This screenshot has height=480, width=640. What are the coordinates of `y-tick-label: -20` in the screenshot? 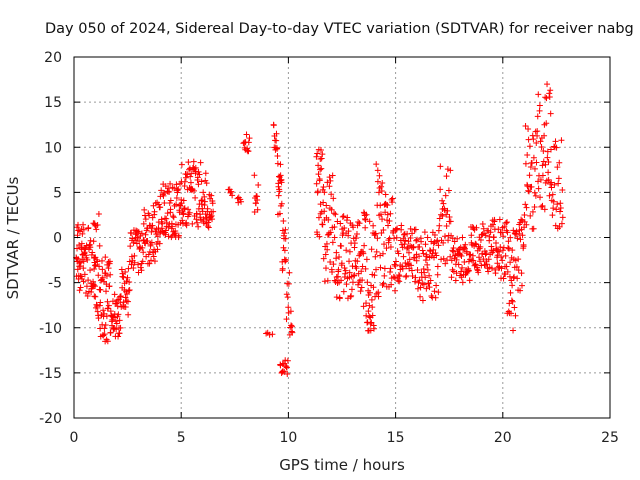 It's located at (50, 419).